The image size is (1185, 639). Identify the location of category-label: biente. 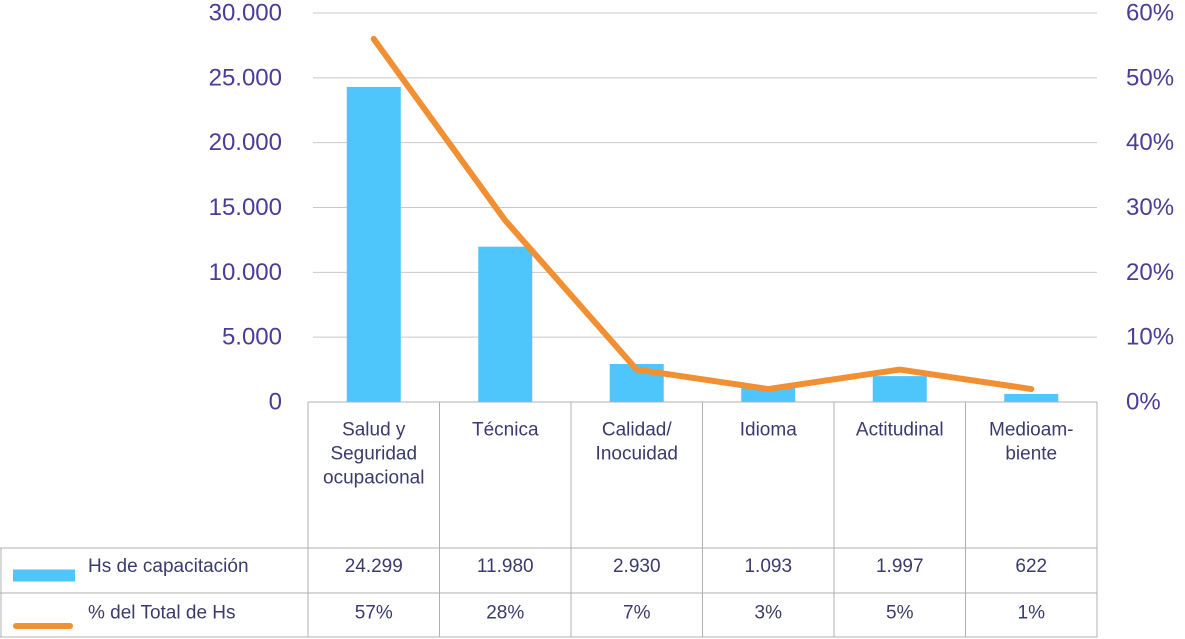
(1031, 454).